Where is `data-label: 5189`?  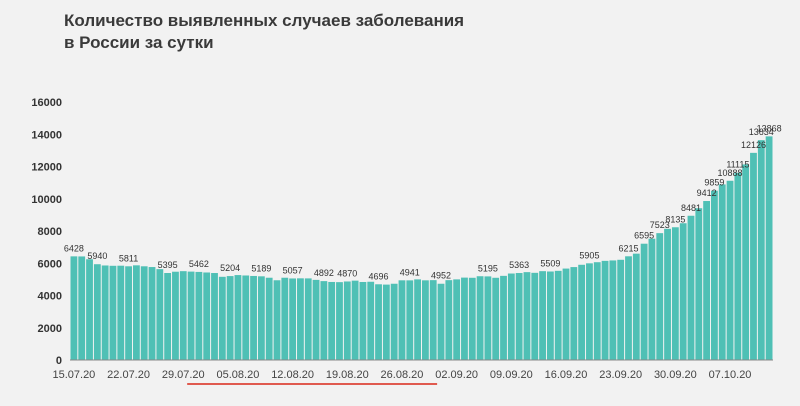
data-label: 5189 is located at coordinates (261, 268).